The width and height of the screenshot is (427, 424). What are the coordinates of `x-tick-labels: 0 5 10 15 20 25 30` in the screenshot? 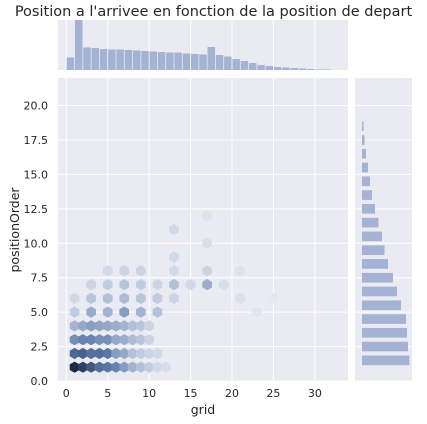 It's located at (192, 393).